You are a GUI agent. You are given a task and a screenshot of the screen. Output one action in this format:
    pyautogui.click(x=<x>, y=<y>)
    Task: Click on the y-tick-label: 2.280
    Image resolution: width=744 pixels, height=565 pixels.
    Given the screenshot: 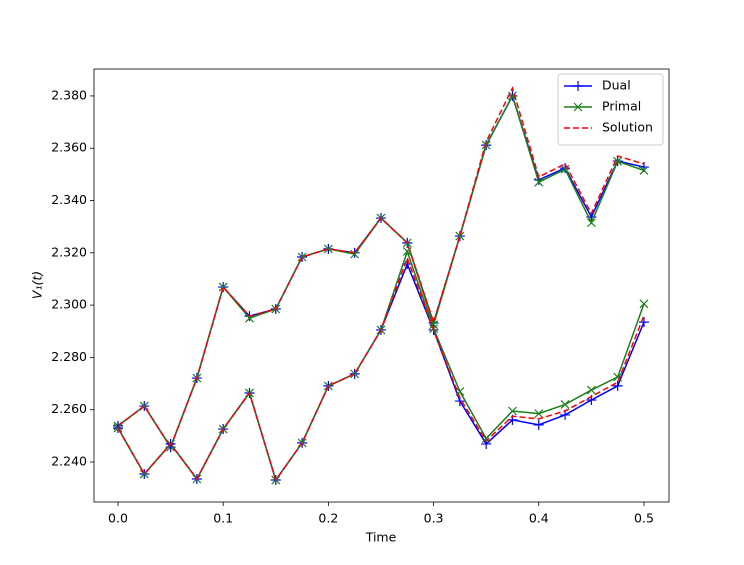 What is the action you would take?
    pyautogui.click(x=69, y=356)
    